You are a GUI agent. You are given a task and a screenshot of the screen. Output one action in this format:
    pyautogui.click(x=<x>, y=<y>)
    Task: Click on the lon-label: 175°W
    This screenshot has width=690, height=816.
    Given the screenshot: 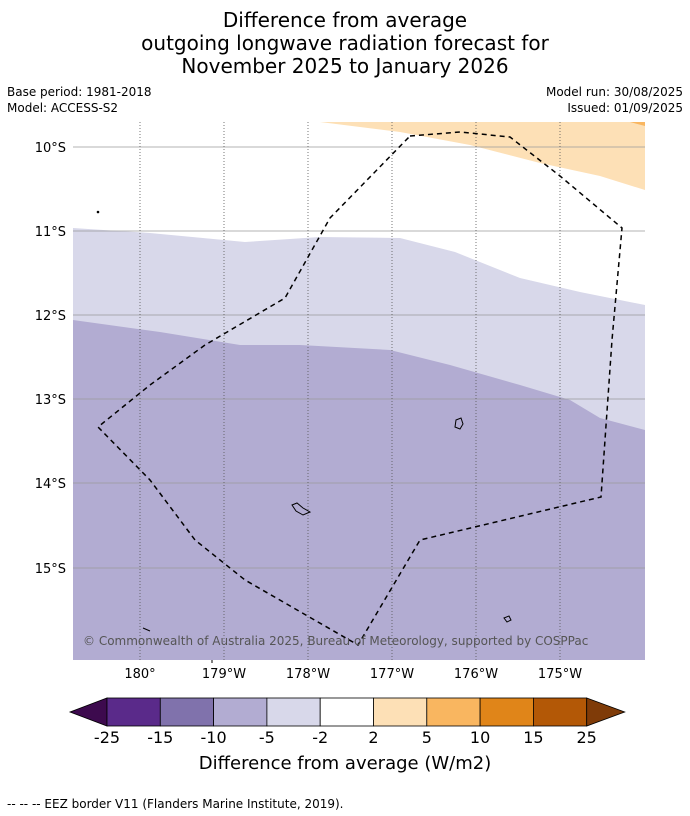 What is the action you would take?
    pyautogui.click(x=560, y=674)
    